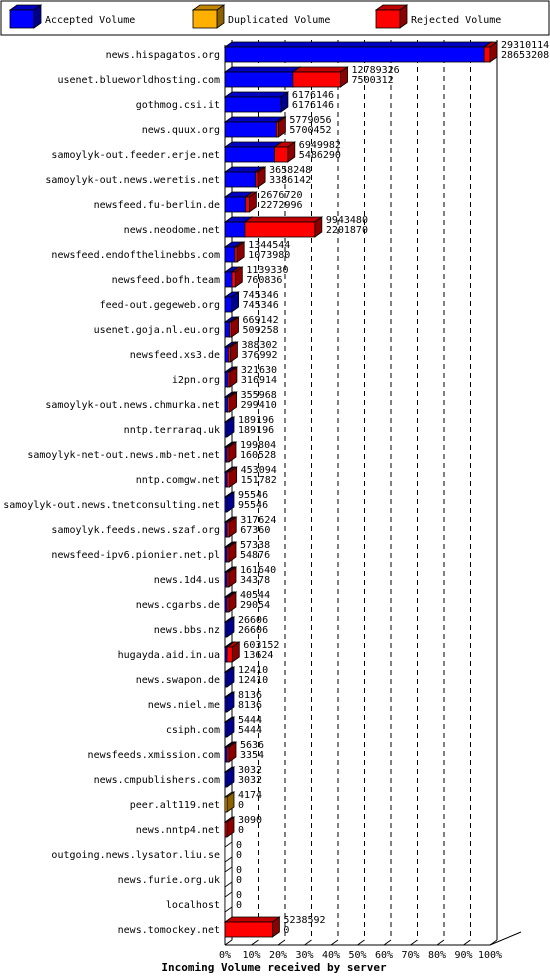 Image resolution: width=550 pixels, height=980 pixels. Describe the element at coordinates (208, 16) in the screenshot. I see `legend-swatch-duplicated` at that location.